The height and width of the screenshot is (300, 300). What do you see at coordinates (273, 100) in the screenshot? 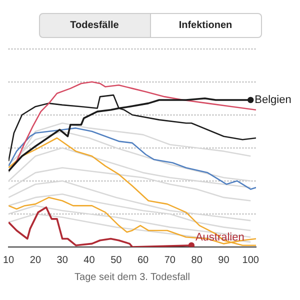
I see `series-label: Belgien` at bounding box center [273, 100].